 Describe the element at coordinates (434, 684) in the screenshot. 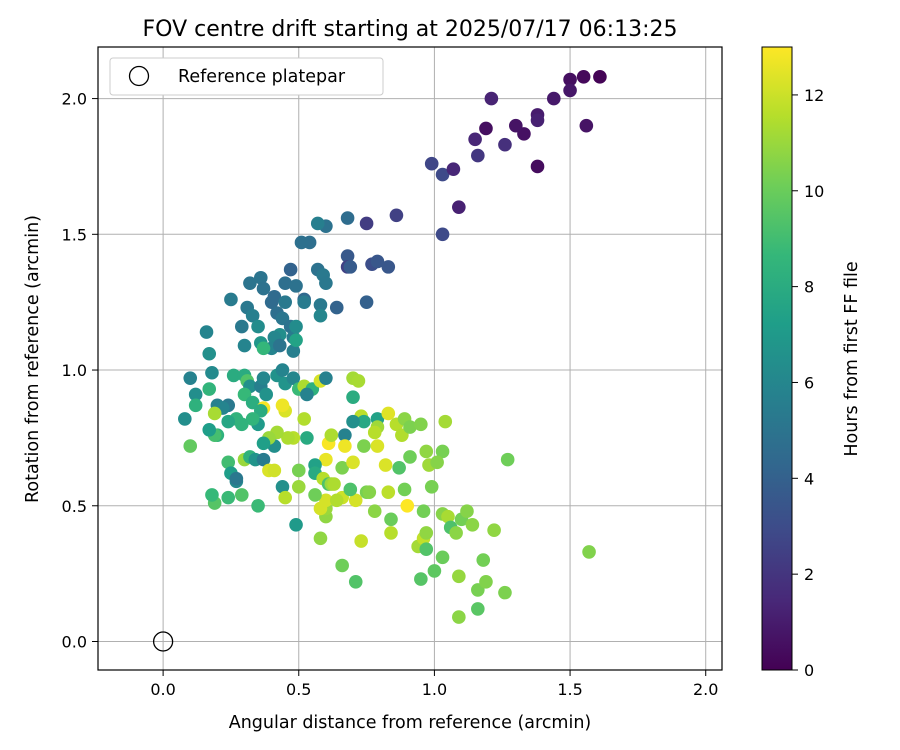

I see `x-axis-ticks: 0.0 0.5 1.0 1.5 2.0` at that location.